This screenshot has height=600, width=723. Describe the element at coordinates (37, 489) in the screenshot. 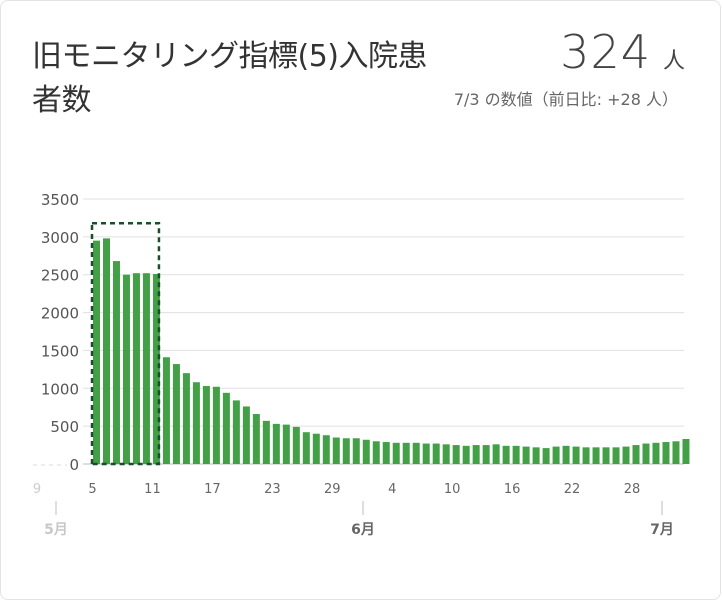

I see `x-tick-label-faded: 9` at that location.